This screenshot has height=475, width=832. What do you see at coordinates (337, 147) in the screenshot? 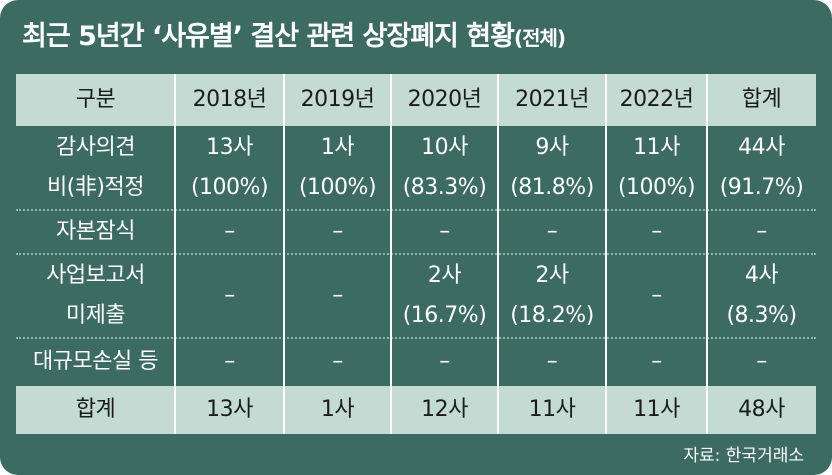
I see `table-cell-line: 1사` at bounding box center [337, 147].